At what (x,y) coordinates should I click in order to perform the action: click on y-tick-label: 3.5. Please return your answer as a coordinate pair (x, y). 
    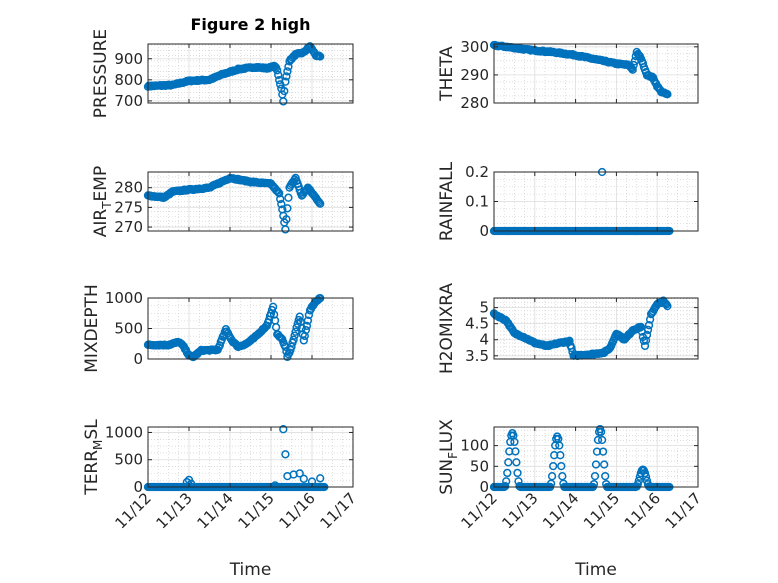
    Looking at the image, I should click on (477, 356).